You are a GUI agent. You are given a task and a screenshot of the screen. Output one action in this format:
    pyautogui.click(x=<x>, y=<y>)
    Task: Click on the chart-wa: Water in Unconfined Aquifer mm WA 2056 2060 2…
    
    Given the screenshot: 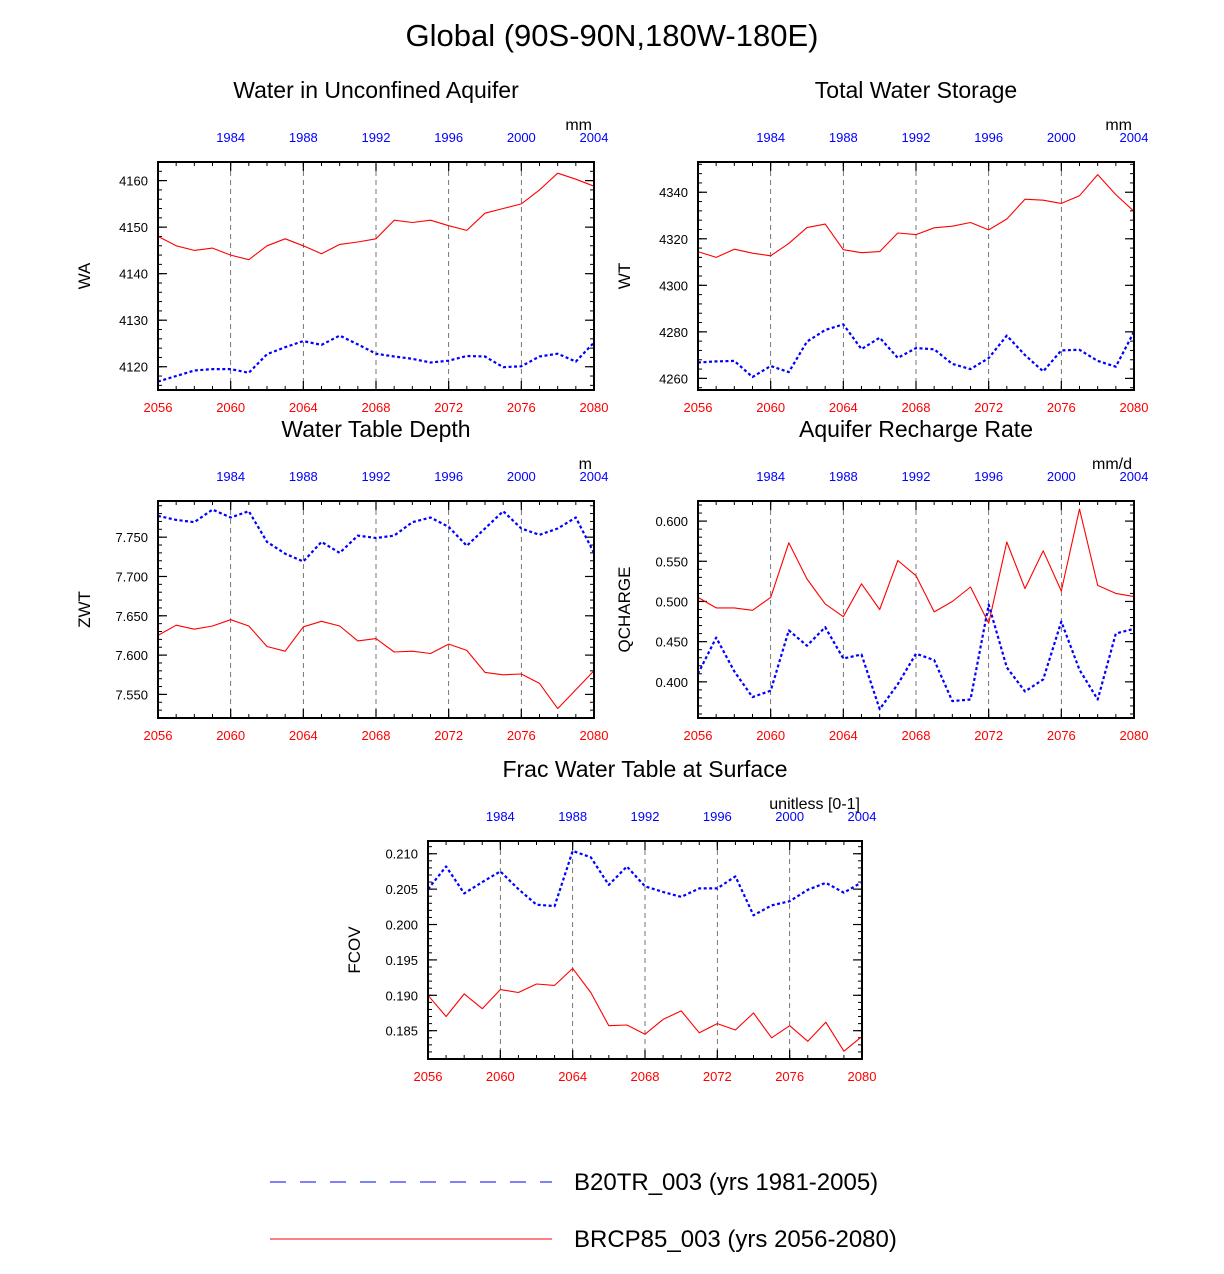 What is the action you would take?
    pyautogui.click(x=341, y=246)
    